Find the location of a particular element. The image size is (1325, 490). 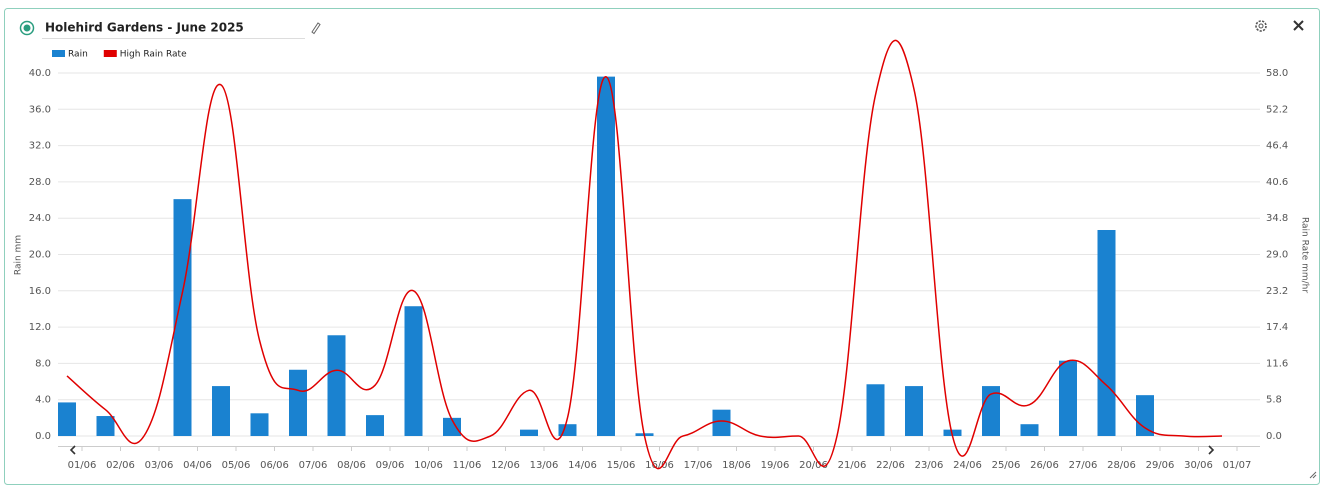

settings-icon is located at coordinates (1261, 26).